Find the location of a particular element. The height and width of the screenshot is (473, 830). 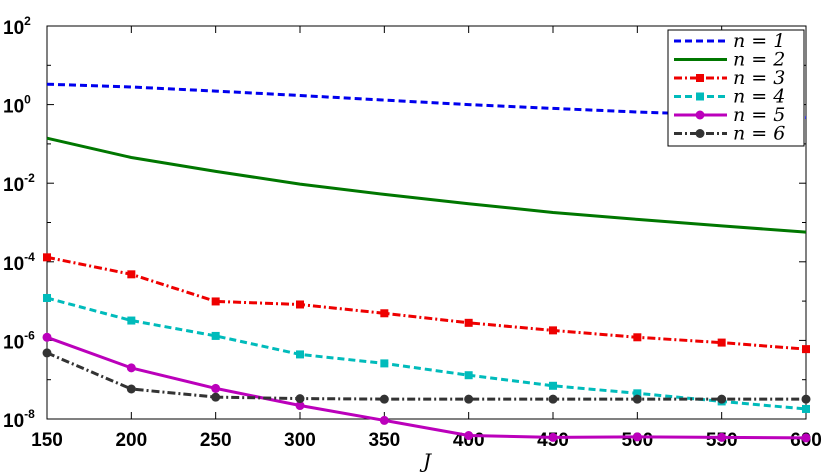

y-tick-label: 10⁻⁴ is located at coordinates (19, 262).